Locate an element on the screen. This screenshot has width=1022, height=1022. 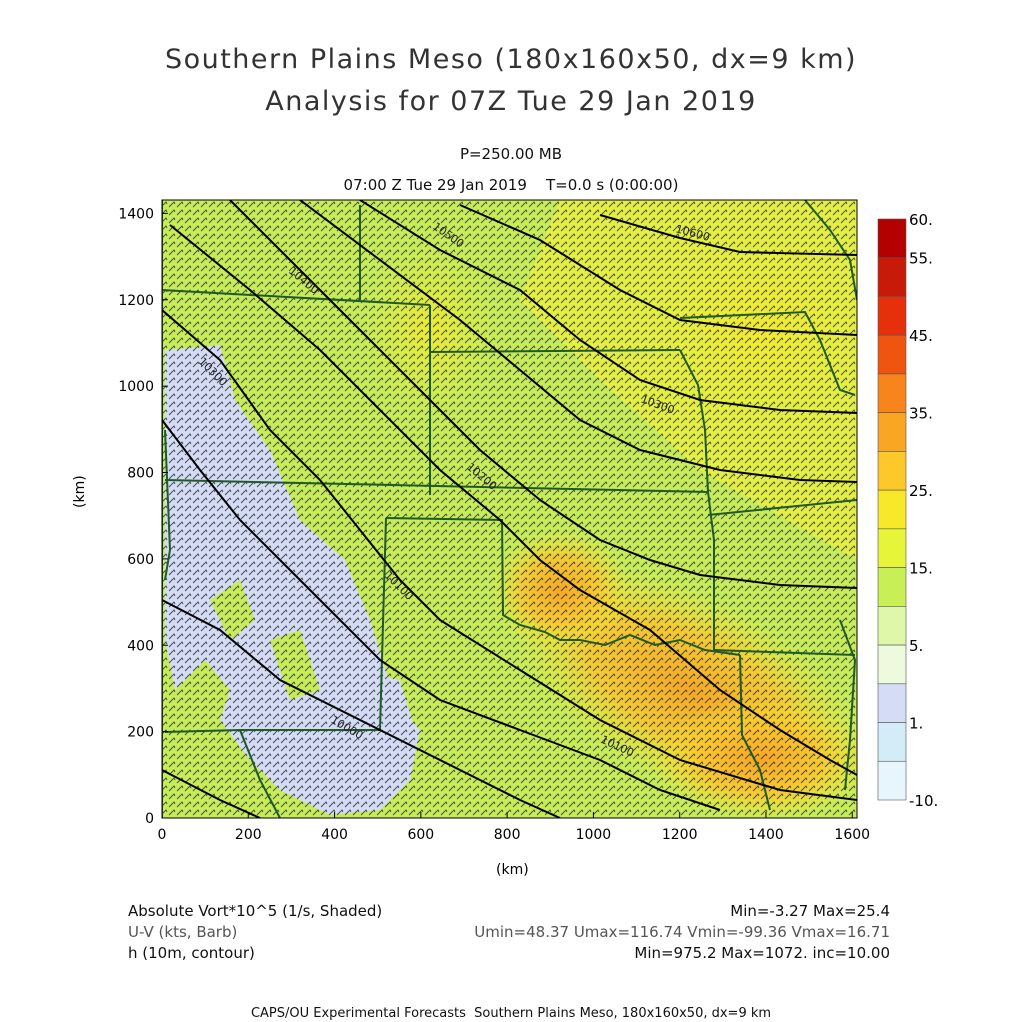
y-tick-label: 600 is located at coordinates (140, 560).